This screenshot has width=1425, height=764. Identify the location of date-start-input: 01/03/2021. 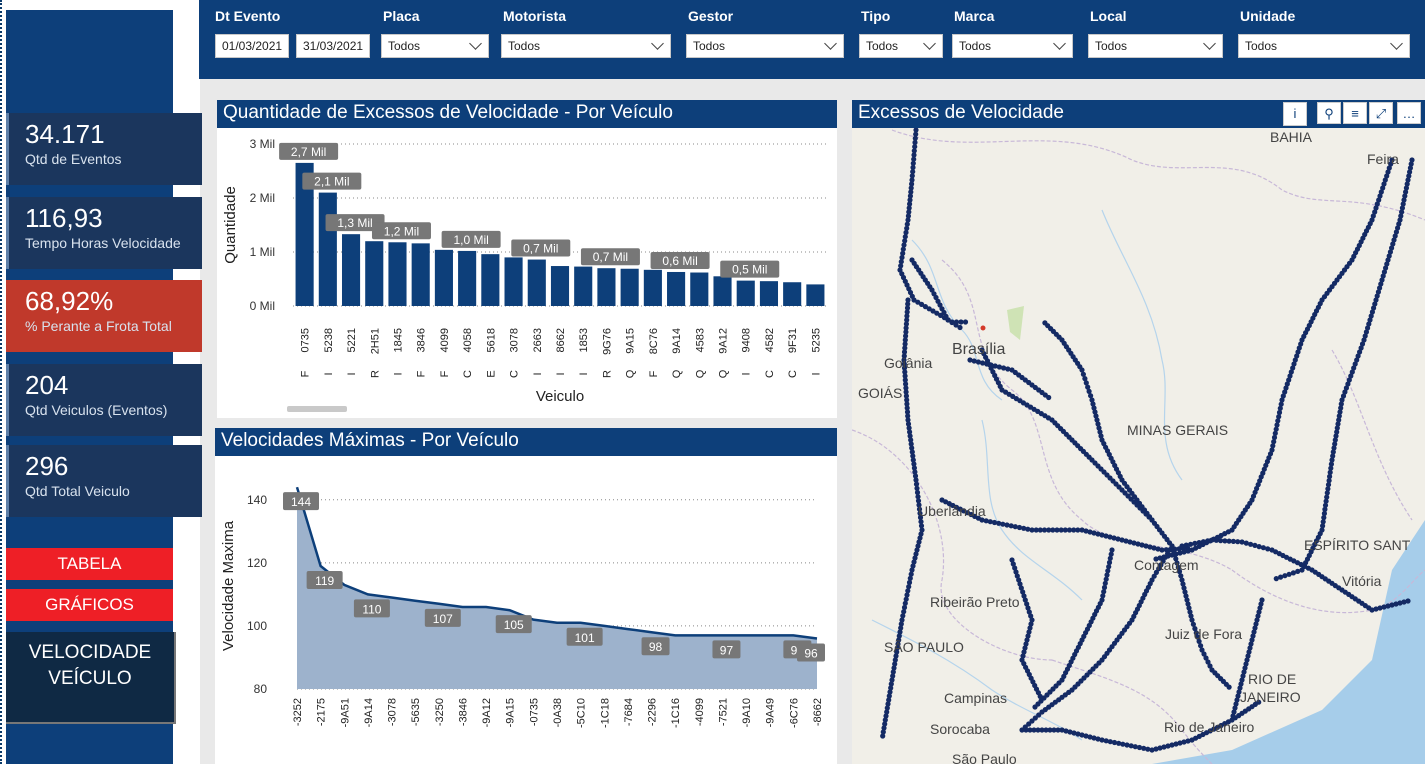
(252, 46).